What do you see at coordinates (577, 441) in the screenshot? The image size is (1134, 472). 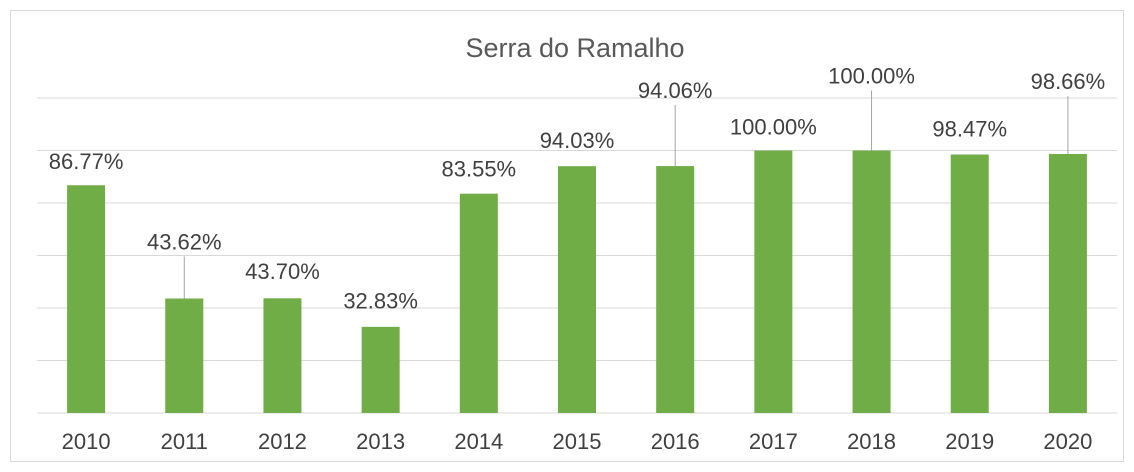 I see `x-tick-label: 2015` at bounding box center [577, 441].